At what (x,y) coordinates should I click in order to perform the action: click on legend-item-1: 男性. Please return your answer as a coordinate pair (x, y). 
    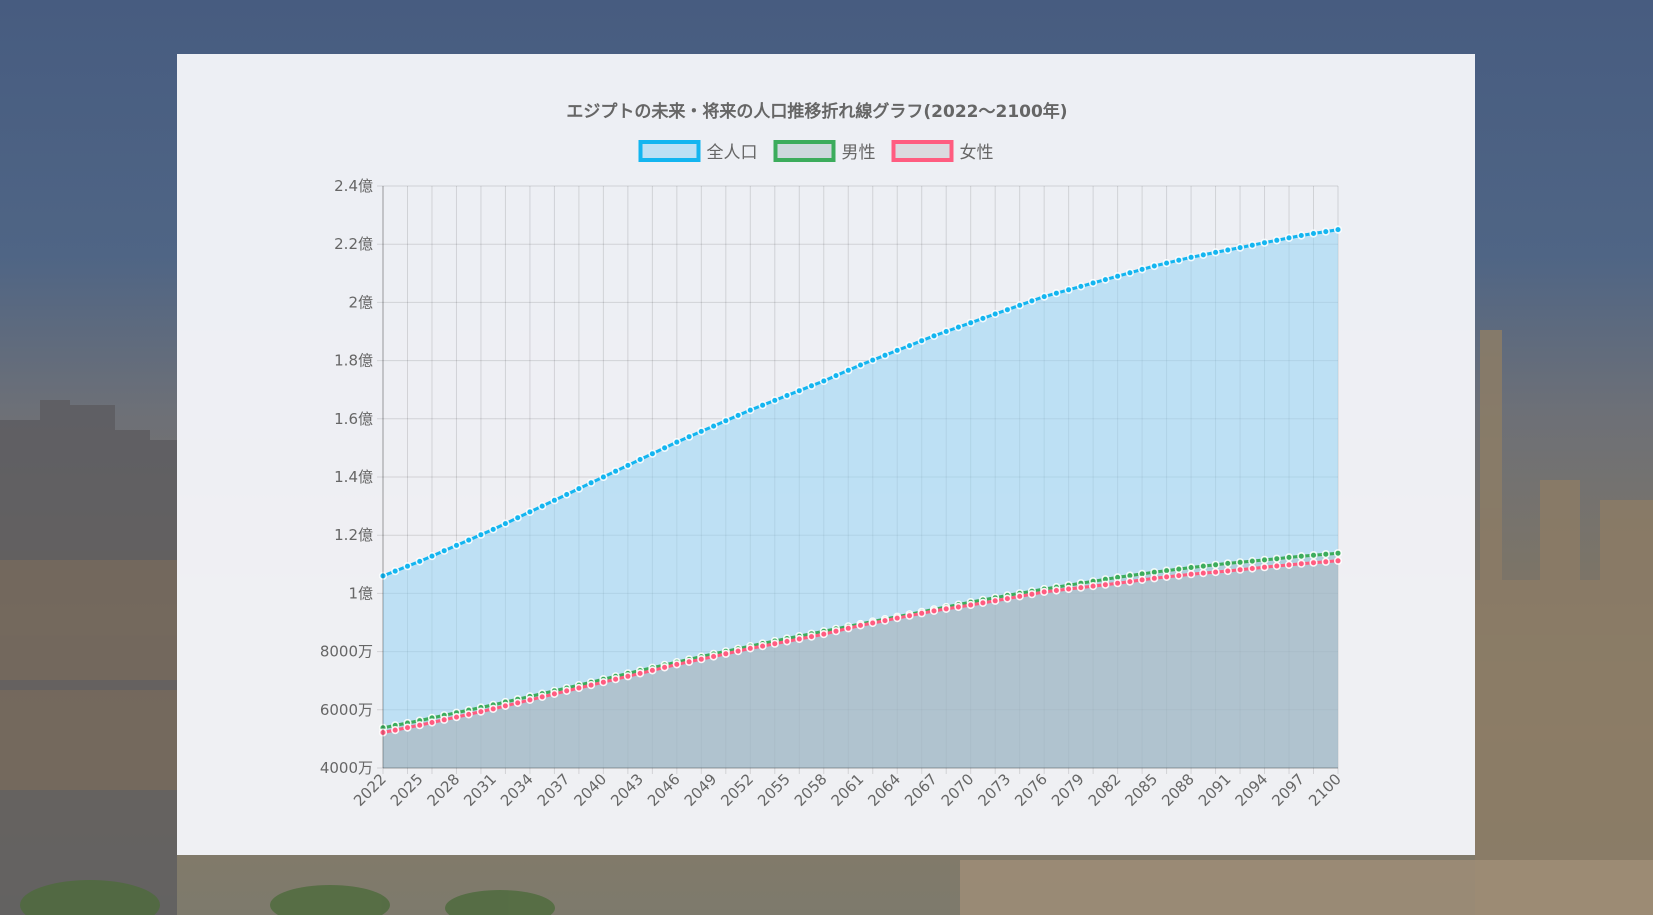
    Looking at the image, I should click on (824, 151).